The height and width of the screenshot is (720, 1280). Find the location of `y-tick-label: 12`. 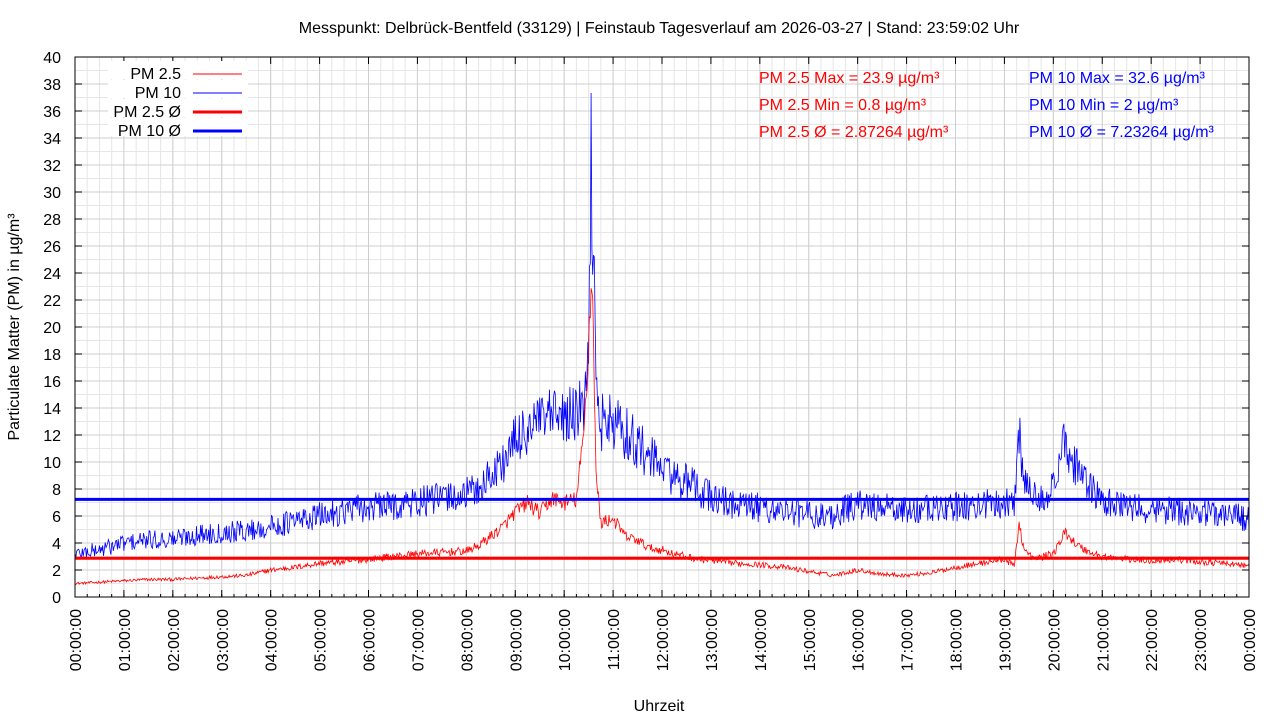

y-tick-label: 12 is located at coordinates (52, 436).